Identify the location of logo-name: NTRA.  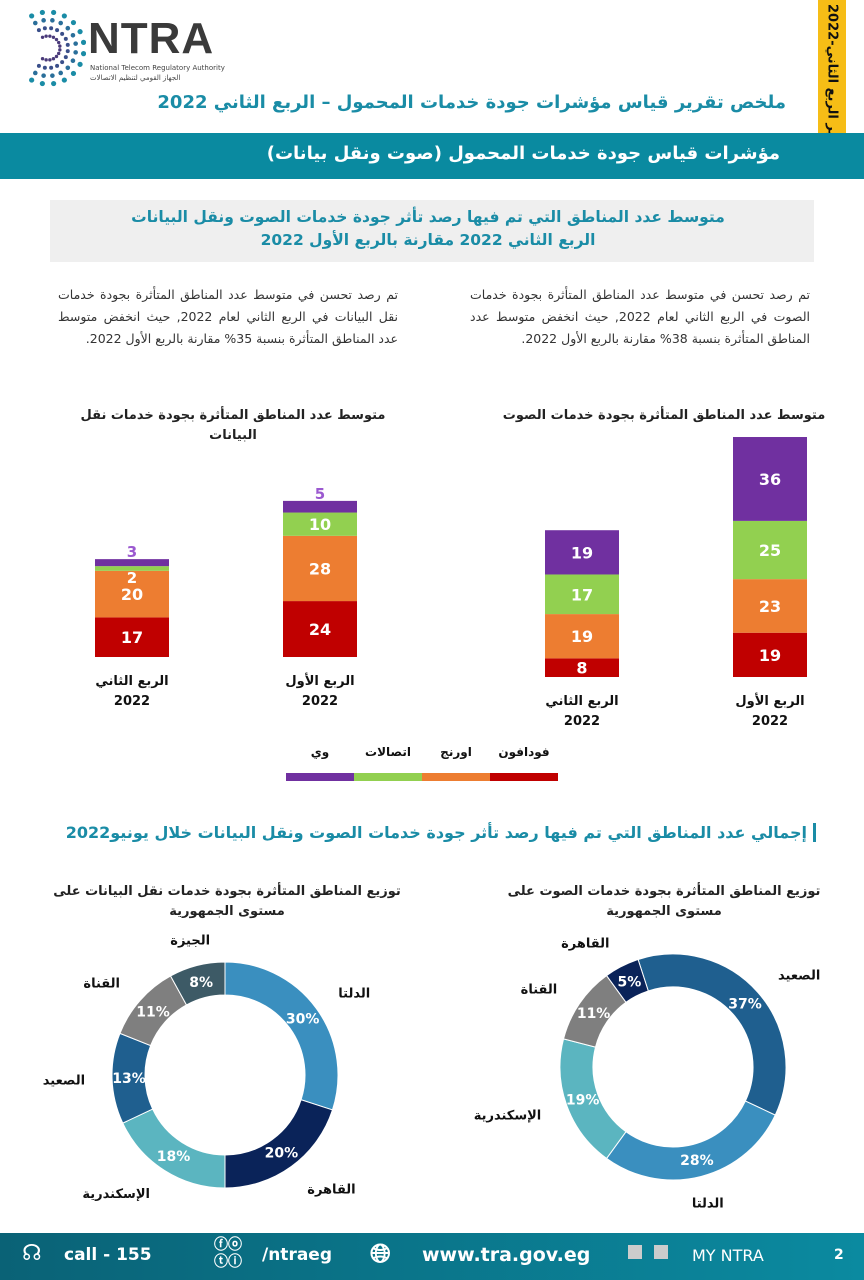
(151, 38).